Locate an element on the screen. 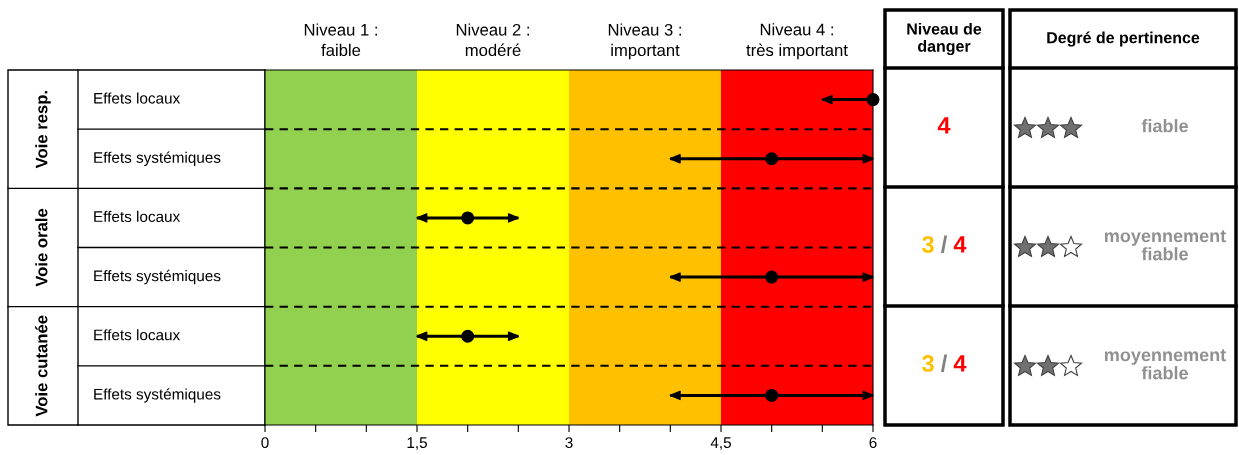  text: Voie resp. is located at coordinates (43, 130).